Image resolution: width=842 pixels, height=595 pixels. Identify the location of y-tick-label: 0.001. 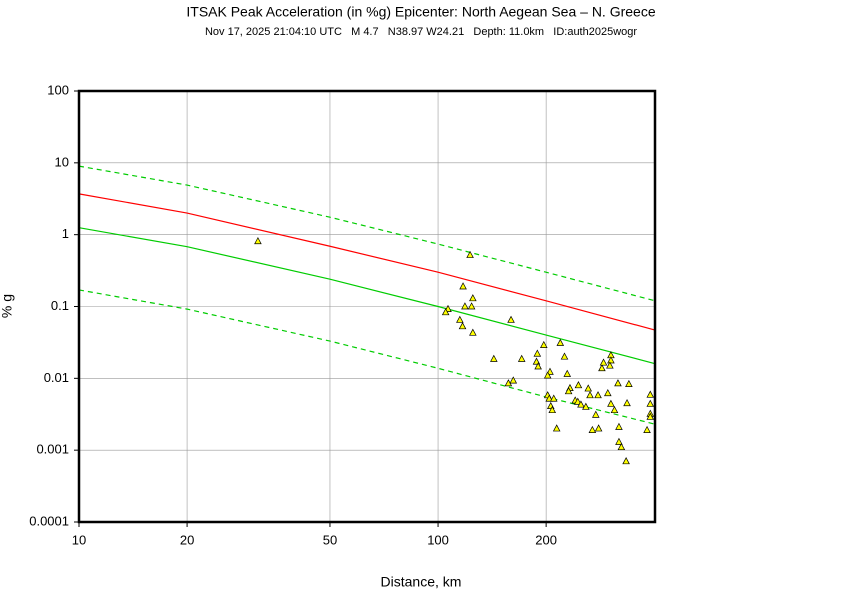
(52, 449).